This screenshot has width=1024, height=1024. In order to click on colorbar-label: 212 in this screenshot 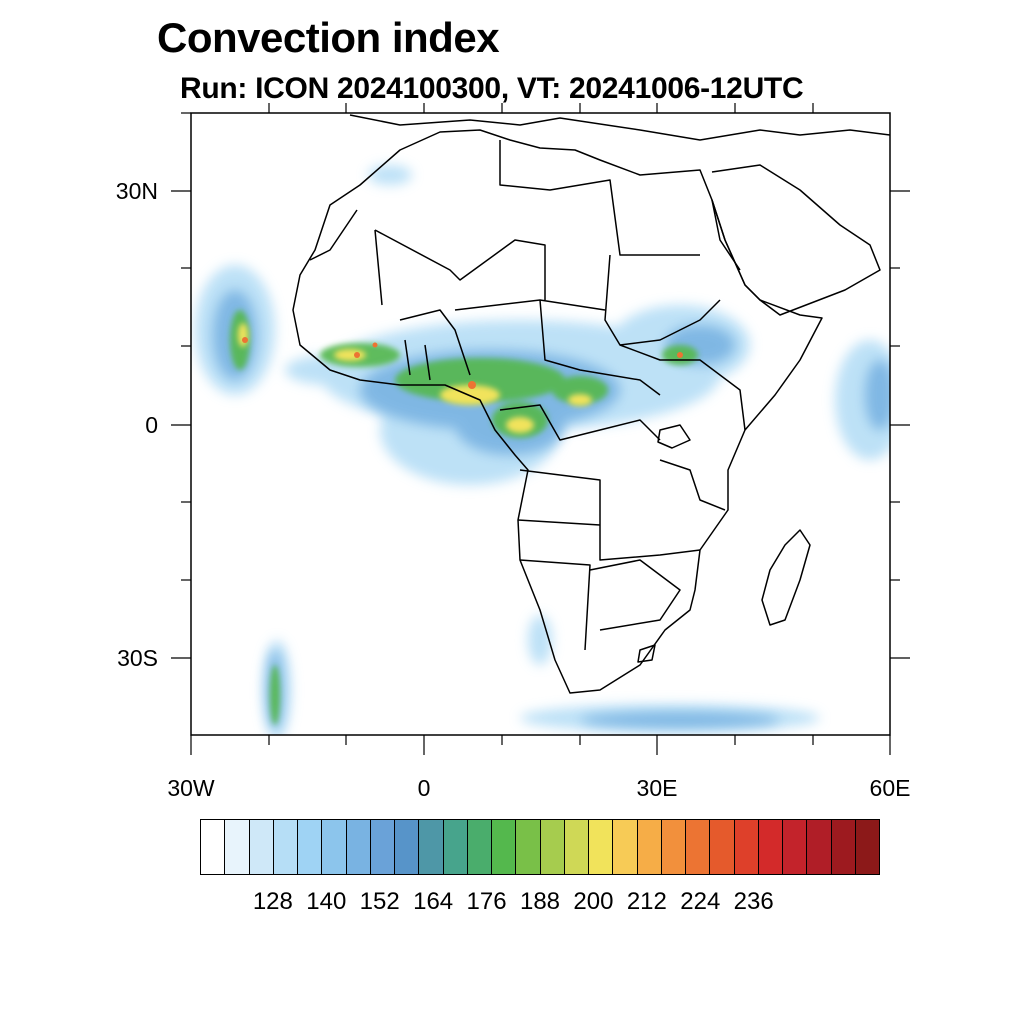, I will do `click(646, 901)`.